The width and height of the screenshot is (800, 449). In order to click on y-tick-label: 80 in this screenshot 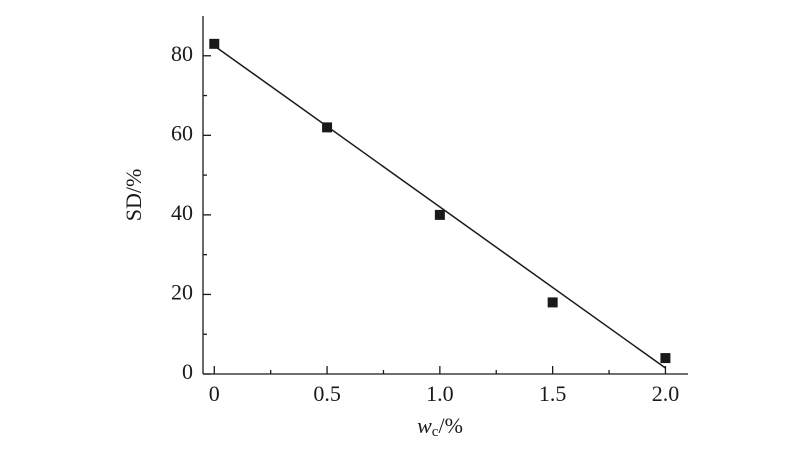, I will do `click(182, 53)`.